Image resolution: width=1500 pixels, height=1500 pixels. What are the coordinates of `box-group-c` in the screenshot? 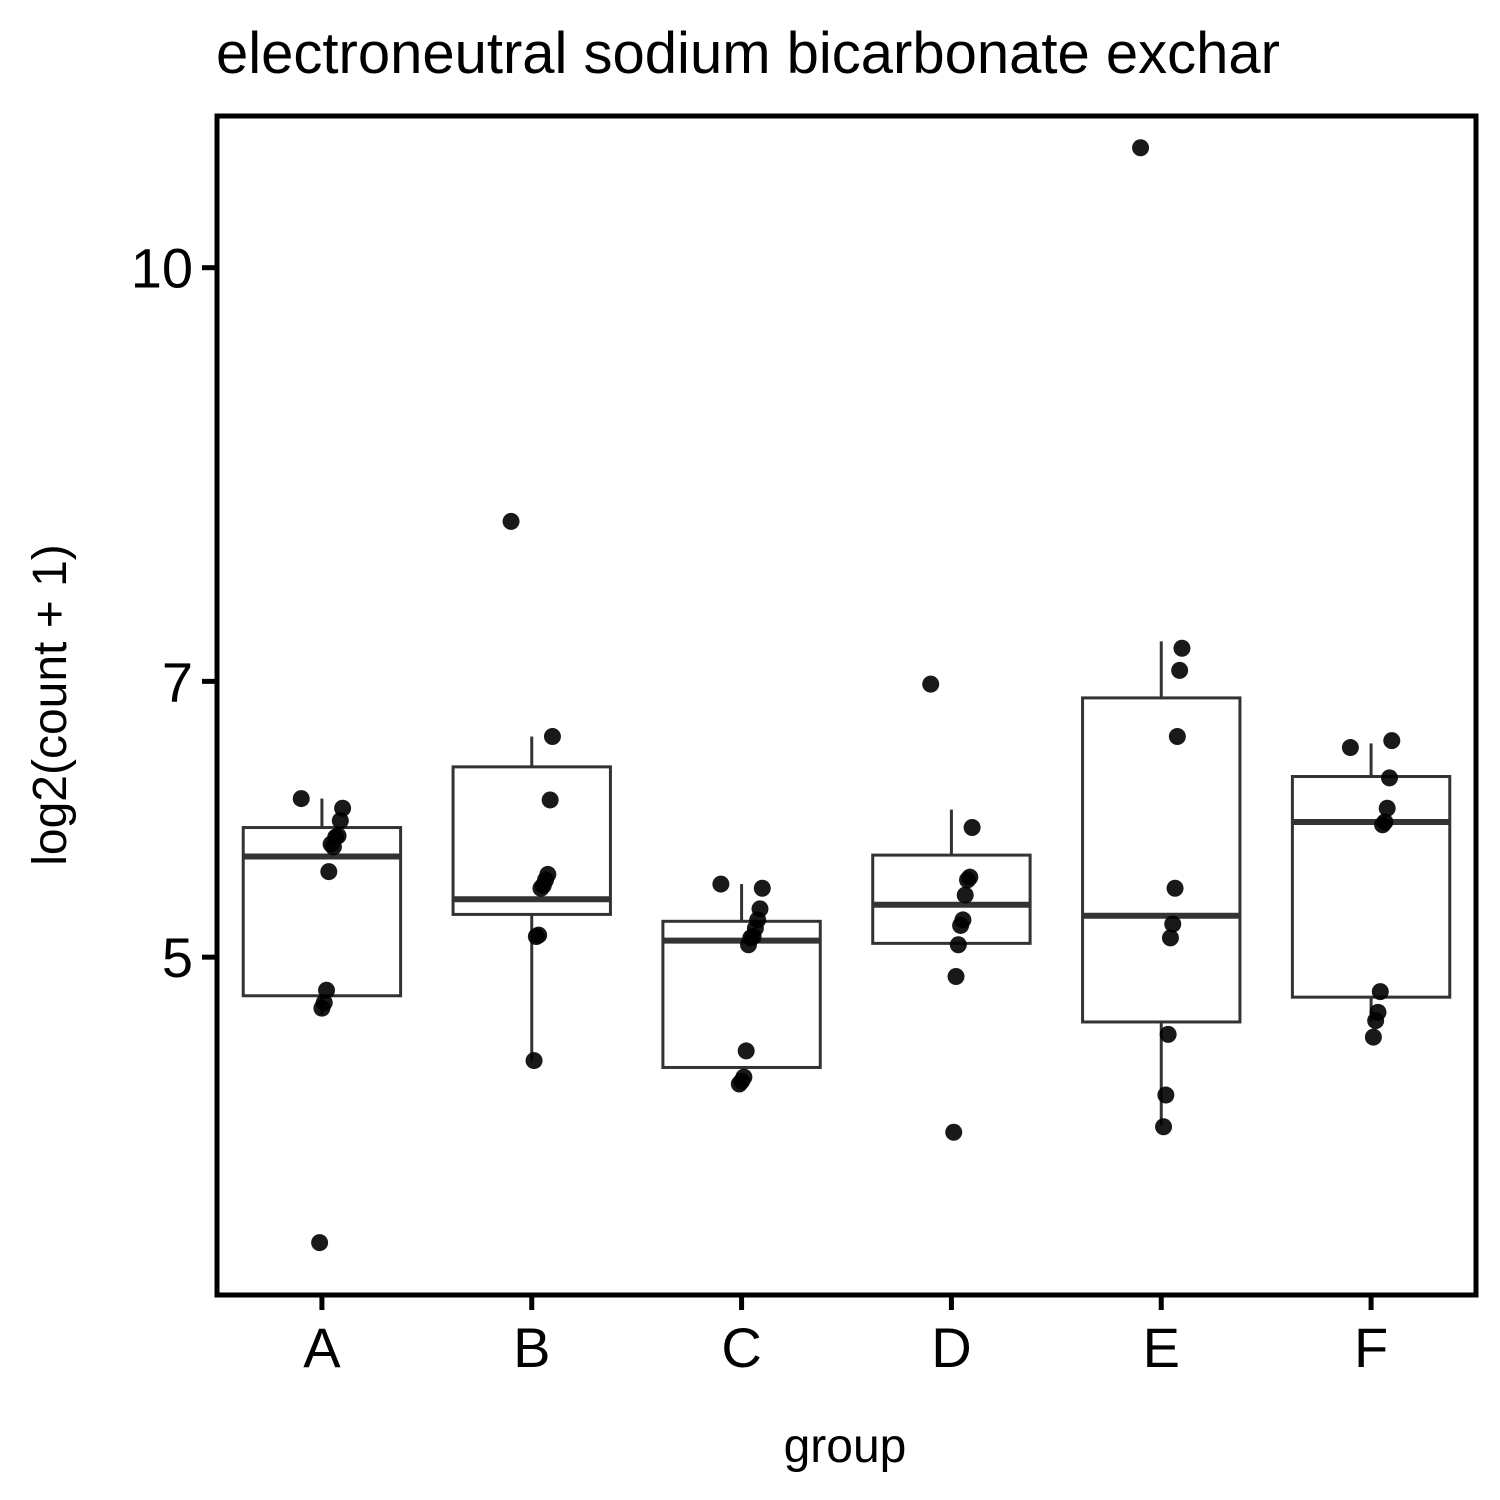 It's located at (741, 976).